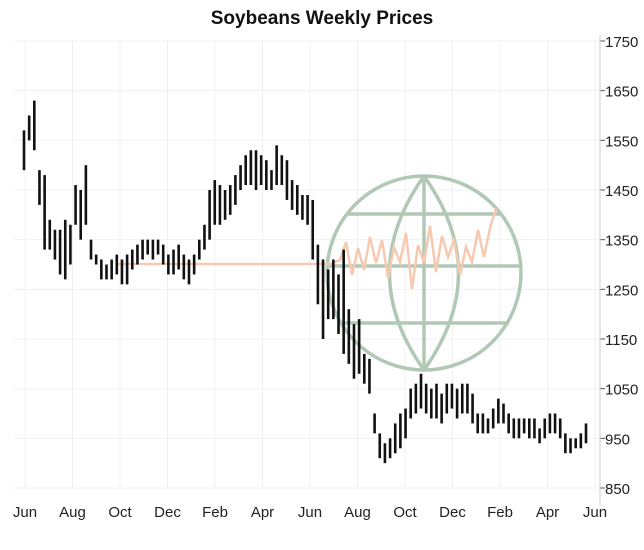 The width and height of the screenshot is (644, 550). I want to click on globe-meridian-left, so click(406, 273).